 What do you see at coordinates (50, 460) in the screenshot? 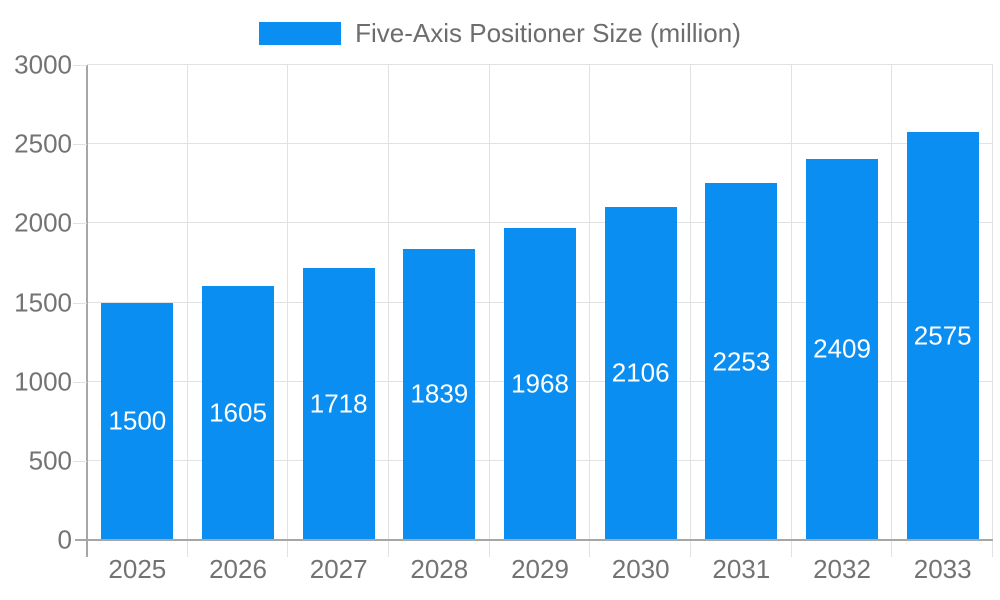
I see `y-axis-tick-label: 500` at bounding box center [50, 460].